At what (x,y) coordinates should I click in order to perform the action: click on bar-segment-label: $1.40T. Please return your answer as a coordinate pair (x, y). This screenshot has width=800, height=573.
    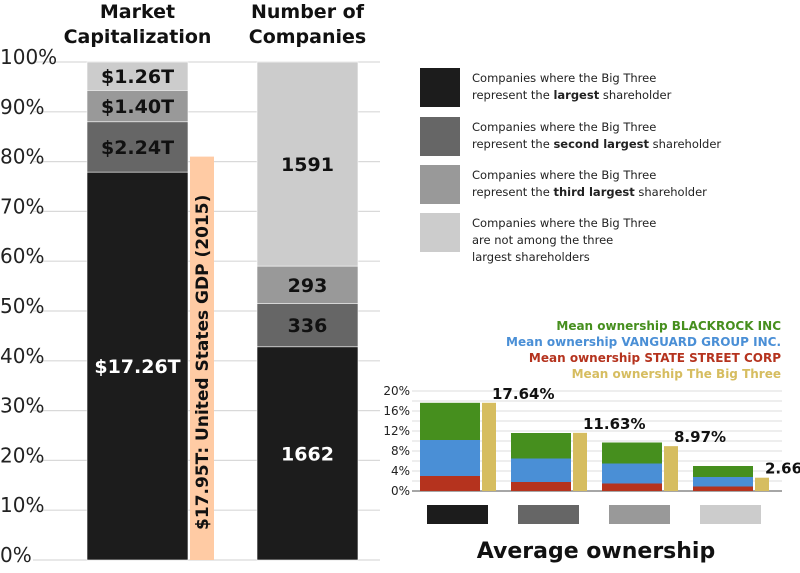
    Looking at the image, I should click on (137, 107).